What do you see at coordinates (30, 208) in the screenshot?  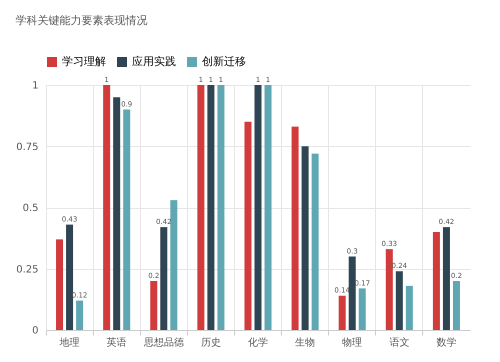 I see `y-tick-label: 0.5` at bounding box center [30, 208].